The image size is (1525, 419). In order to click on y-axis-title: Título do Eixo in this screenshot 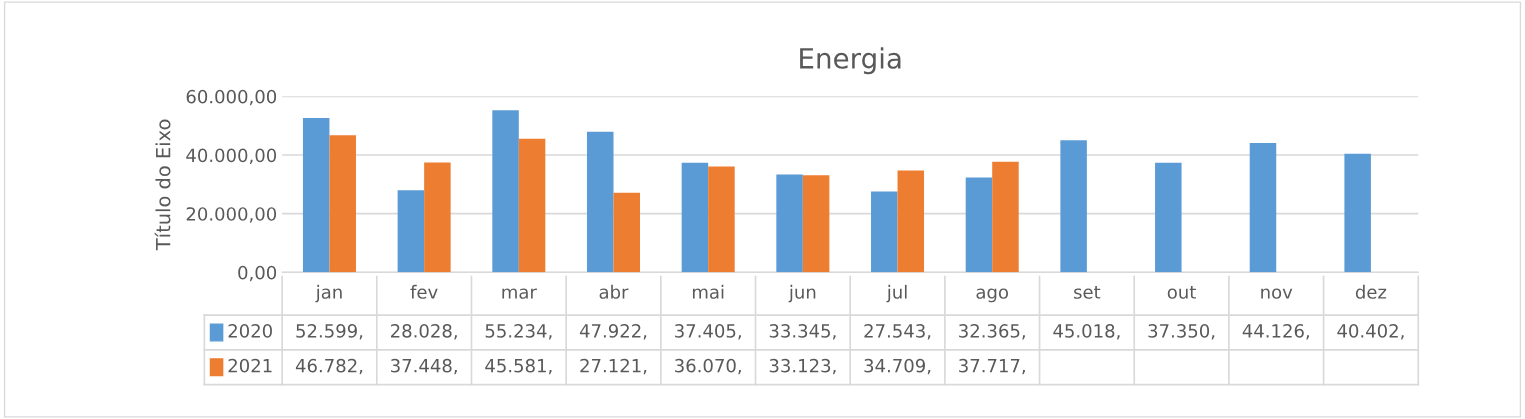, I will do `click(162, 185)`.